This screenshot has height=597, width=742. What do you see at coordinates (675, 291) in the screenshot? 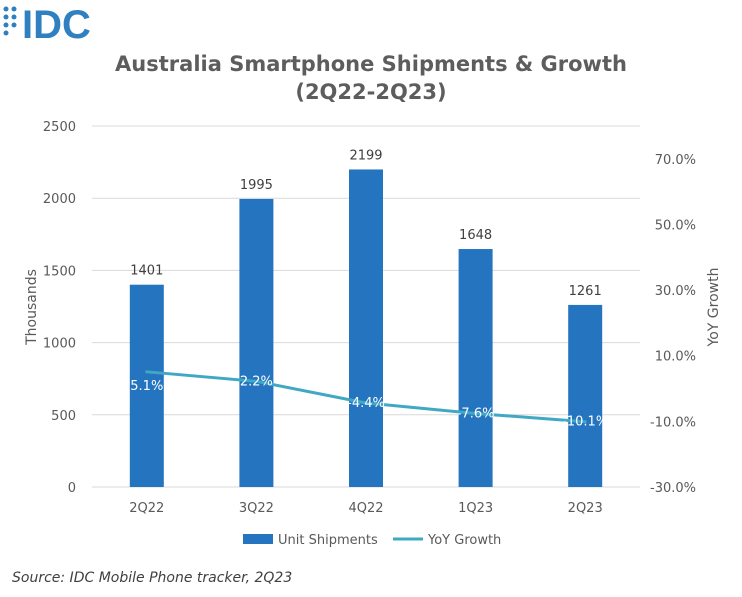
I see `y2-tick-label: 30.0%` at bounding box center [675, 291].